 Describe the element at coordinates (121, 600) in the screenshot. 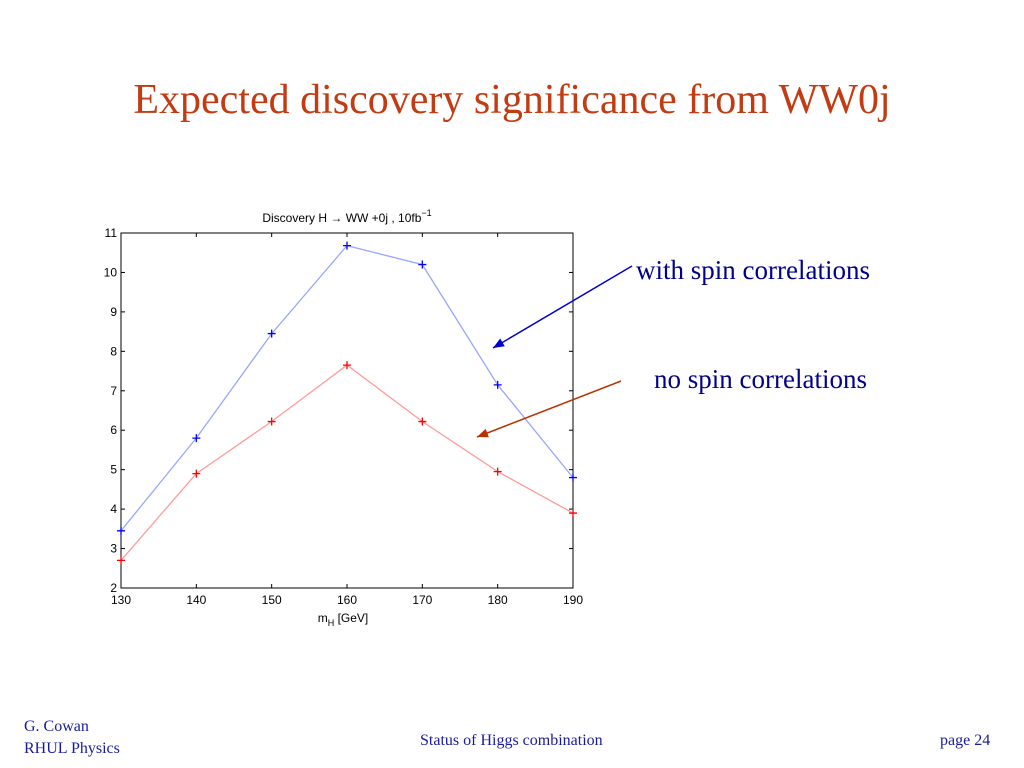

I see `x-tick-label: 130` at that location.